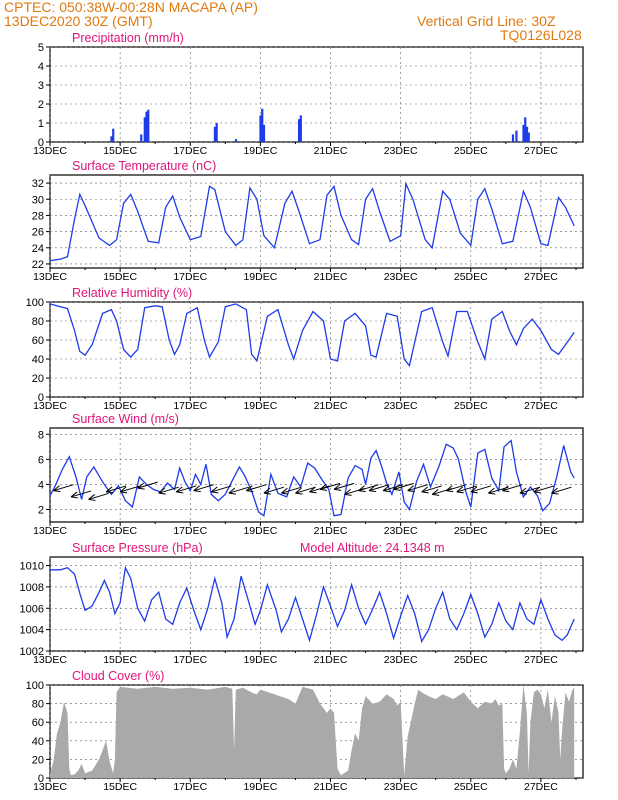 The height and width of the screenshot is (800, 618). I want to click on temp-xtick-label: 19DEC, so click(260, 277).